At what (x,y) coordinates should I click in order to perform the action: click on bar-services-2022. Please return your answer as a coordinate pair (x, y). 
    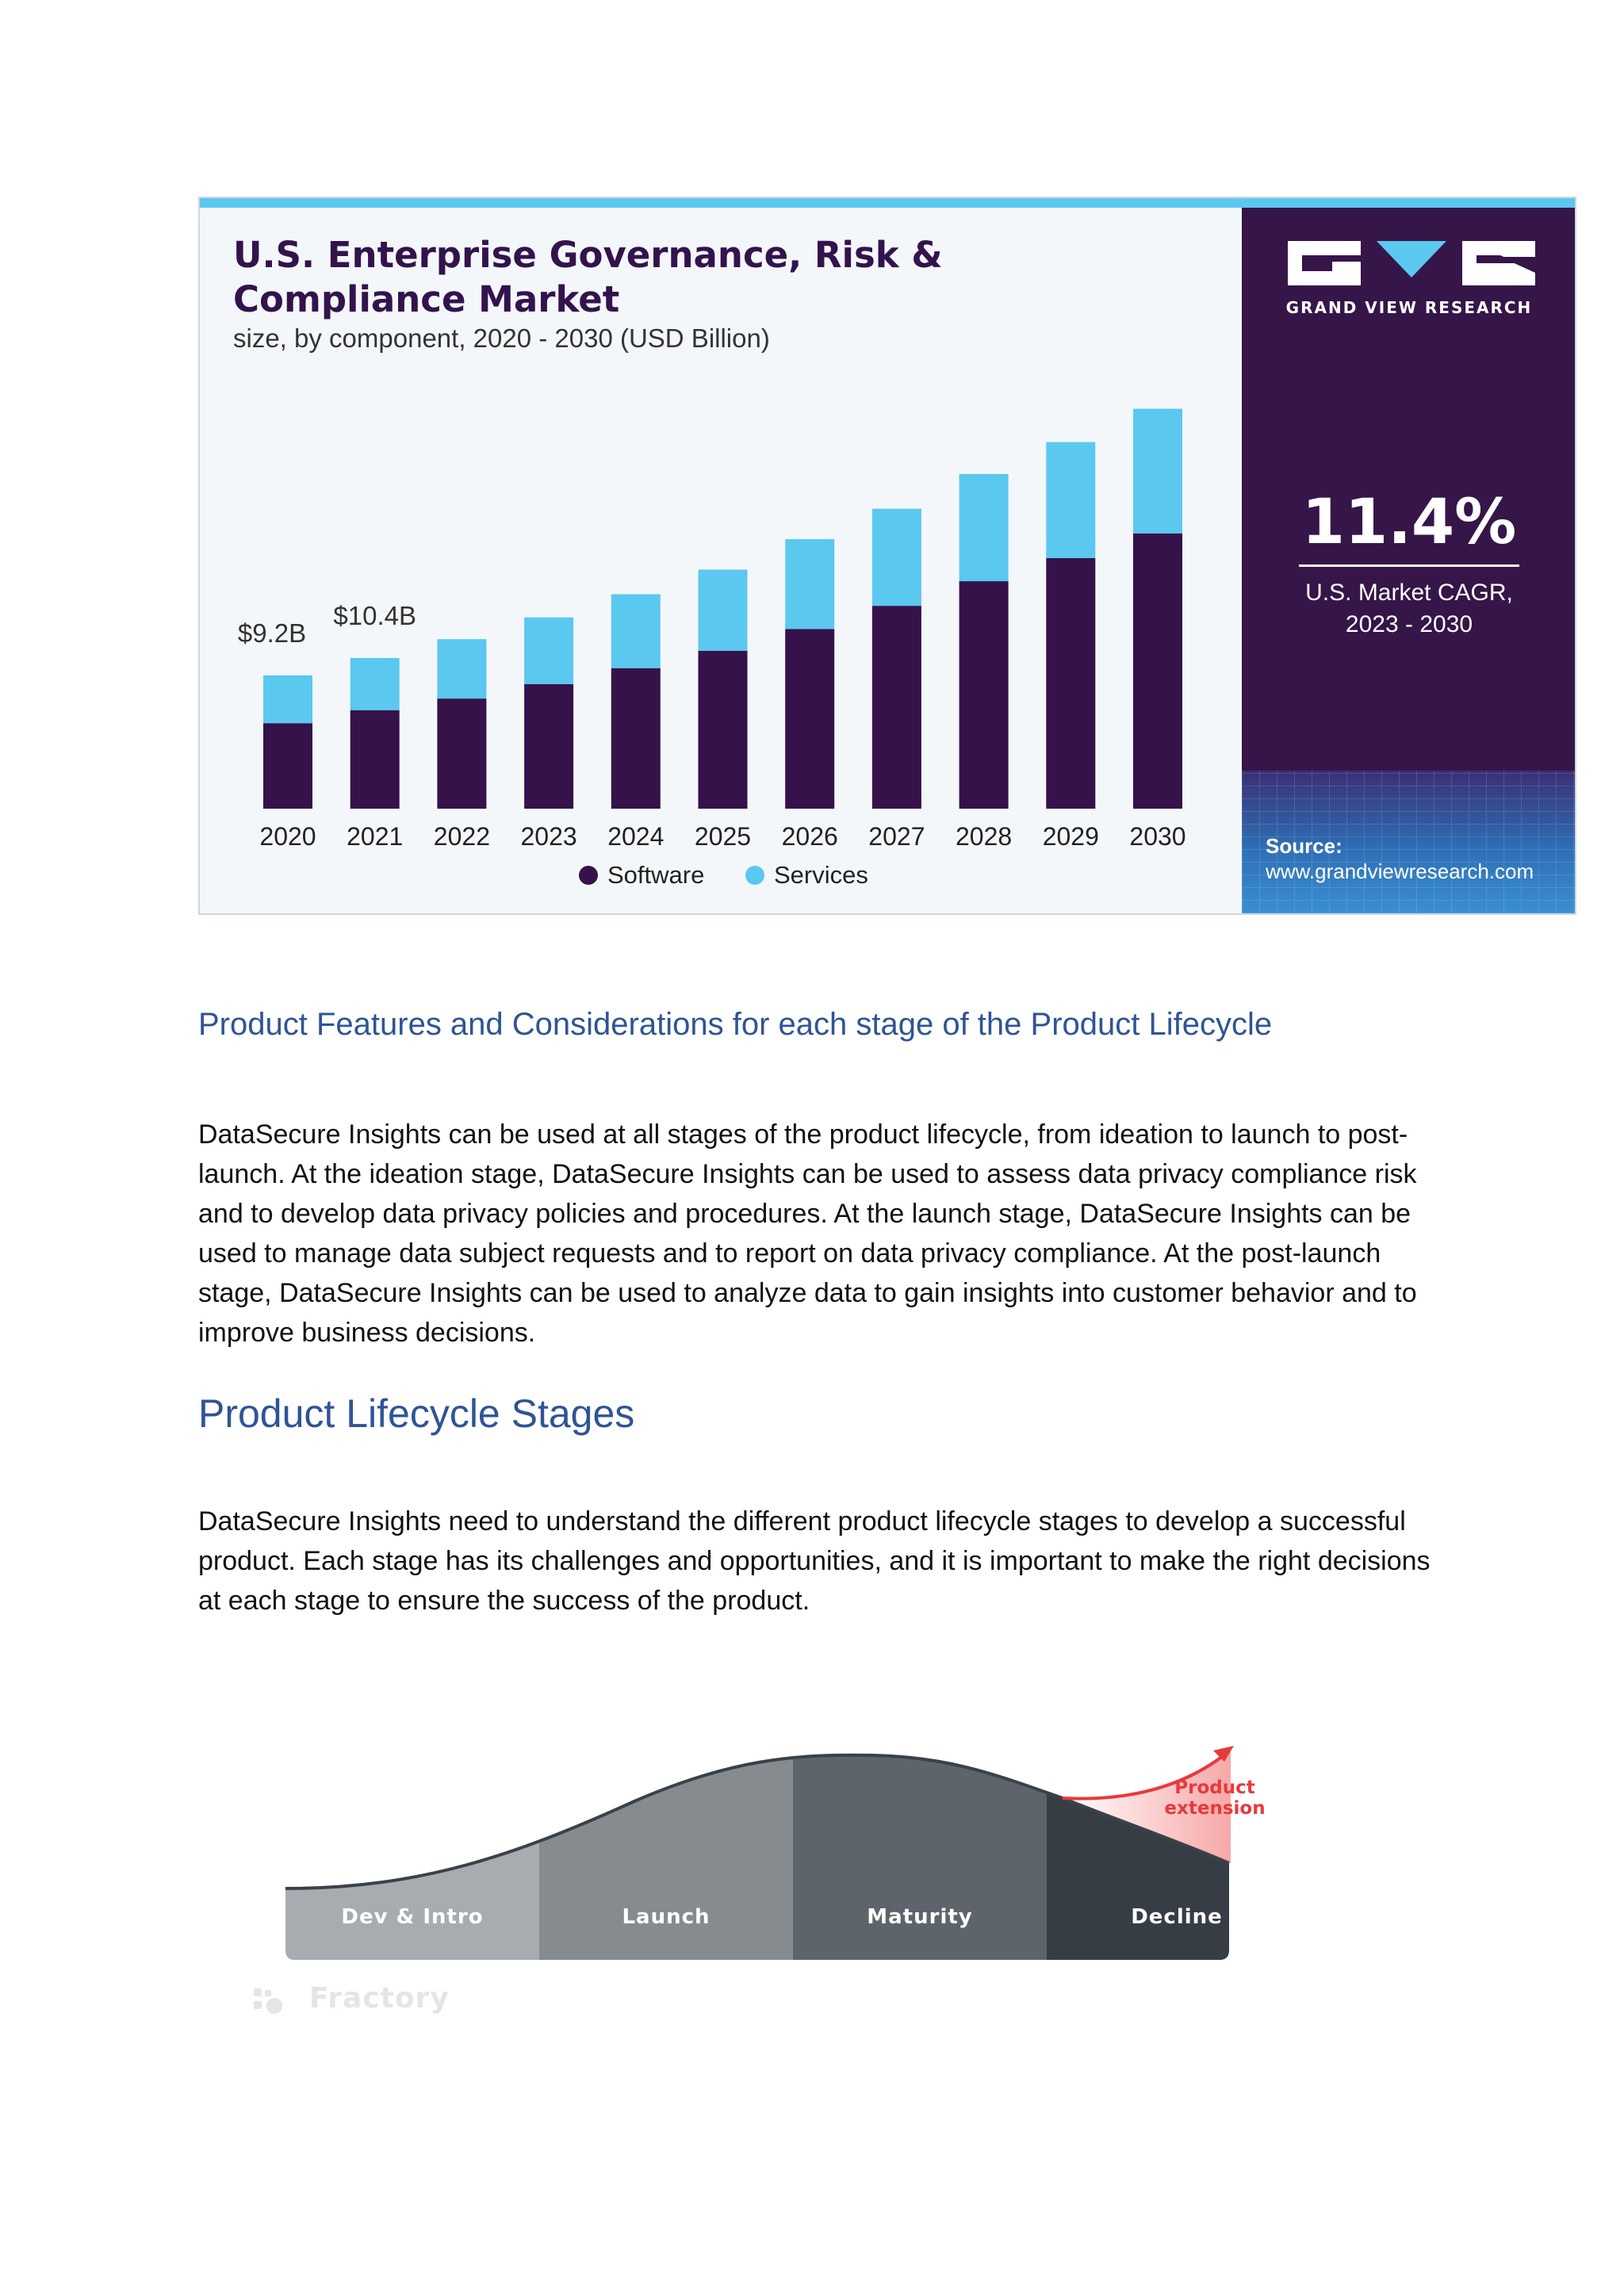
    Looking at the image, I should click on (462, 669).